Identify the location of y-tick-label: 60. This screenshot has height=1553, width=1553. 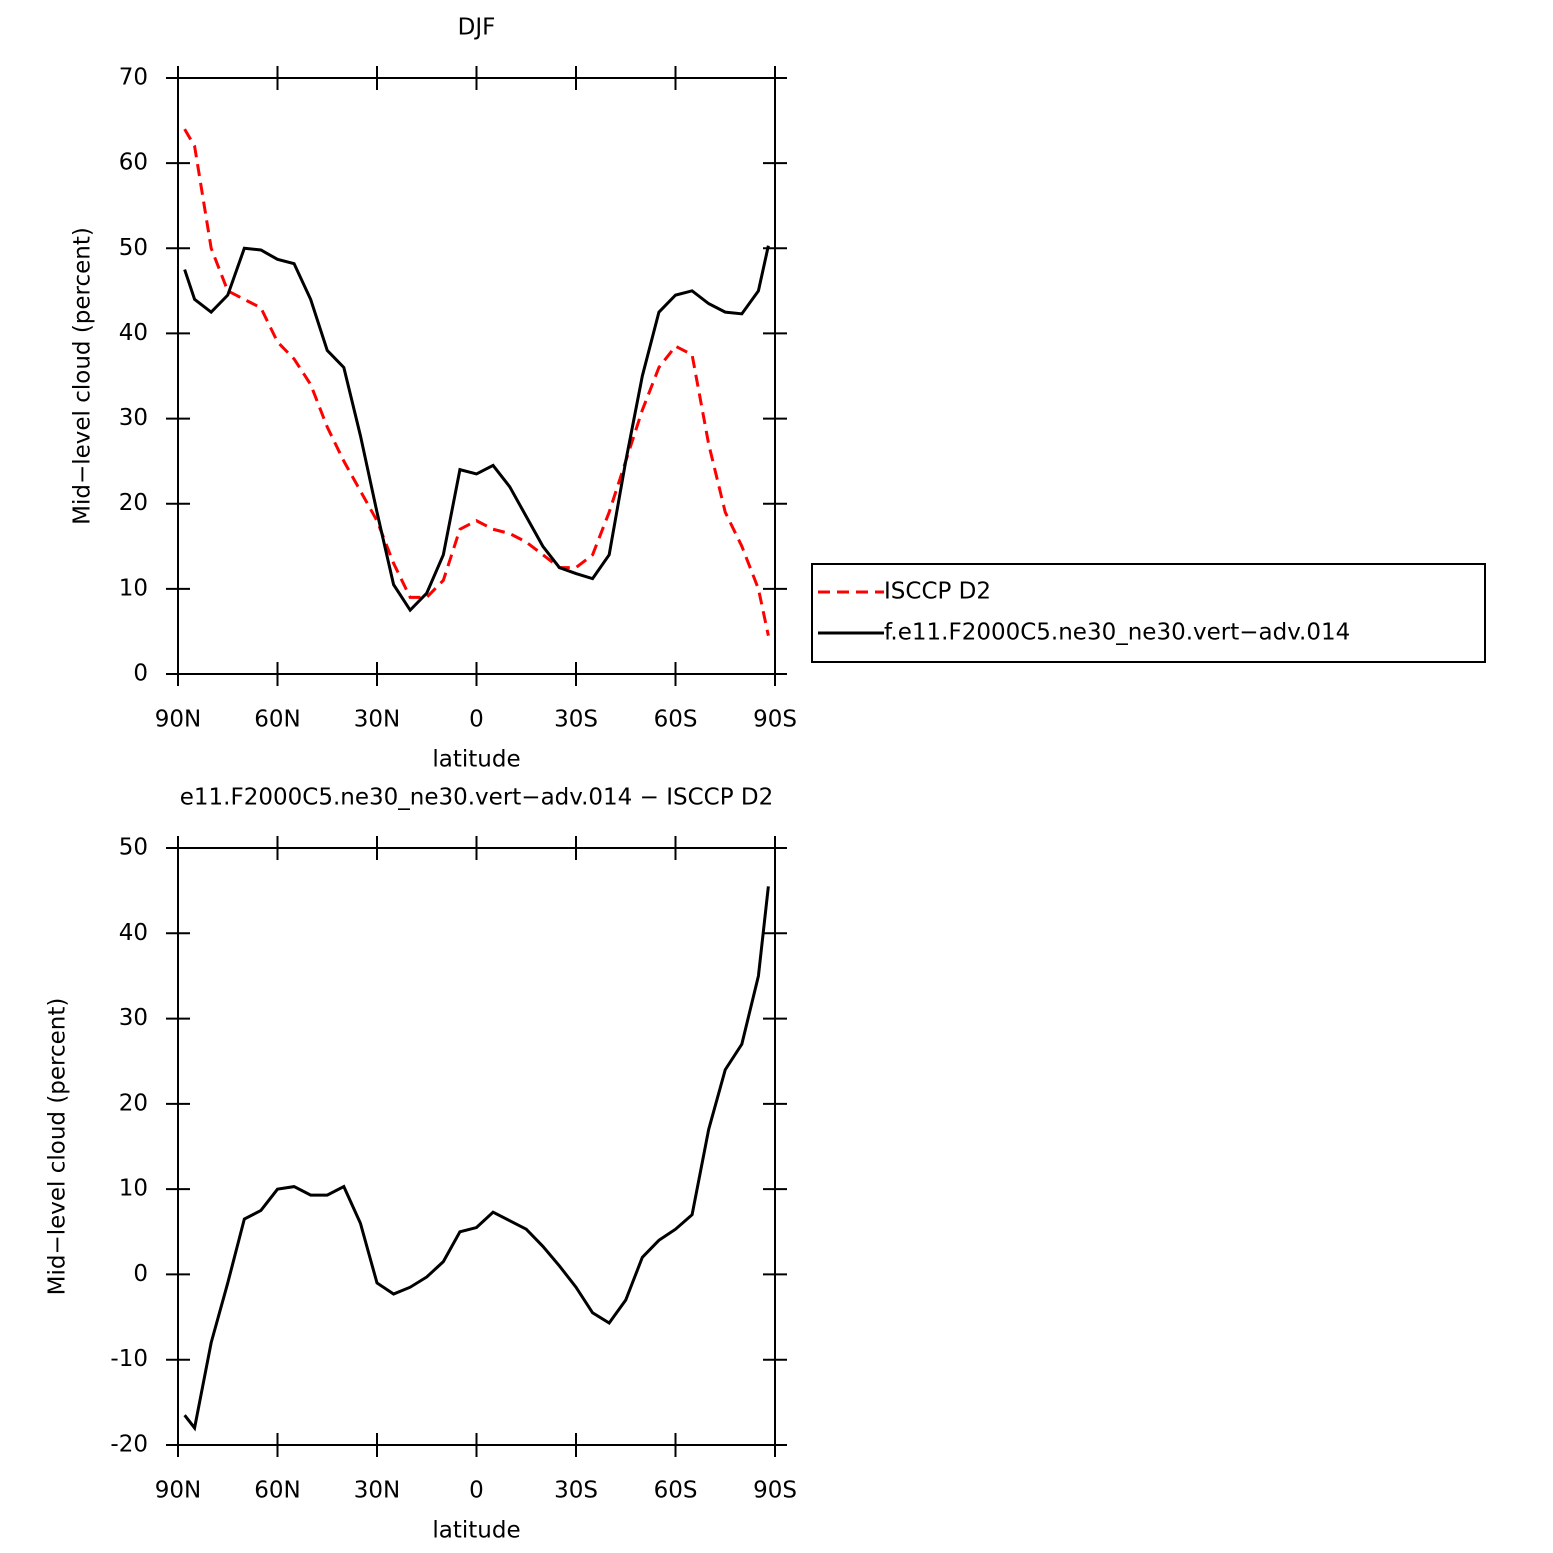
(133, 163).